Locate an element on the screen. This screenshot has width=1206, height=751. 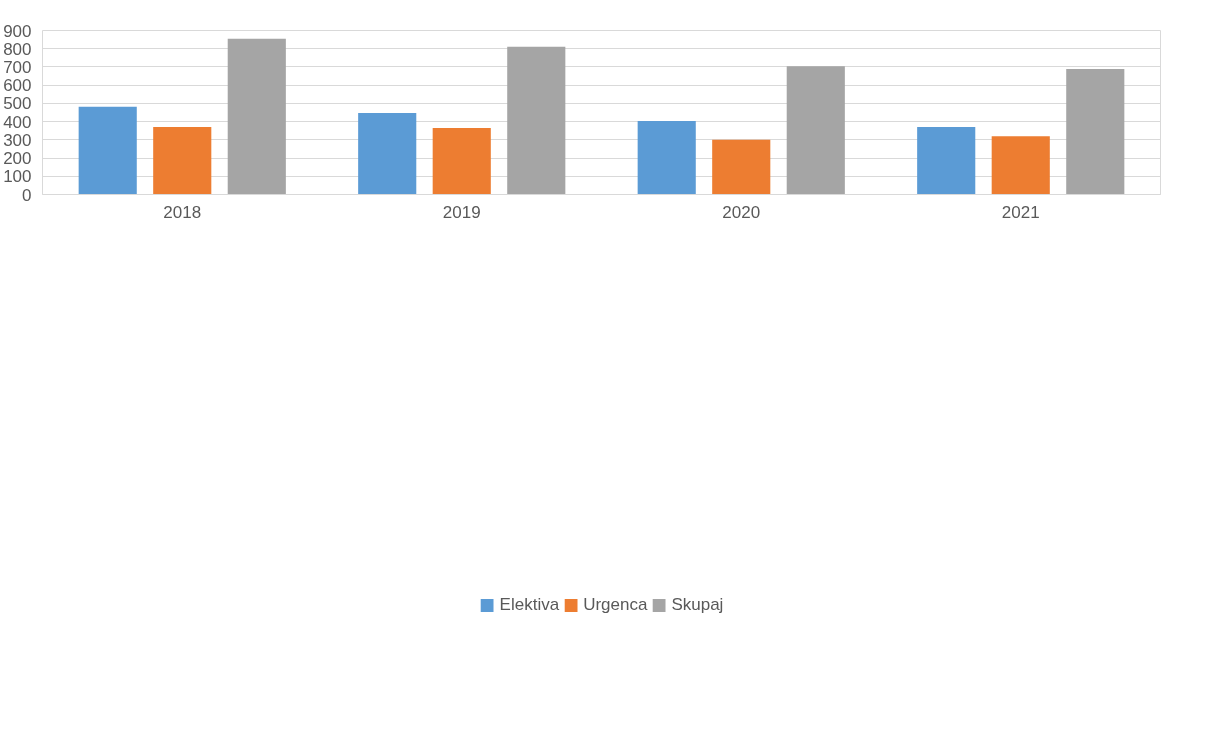
y-tick-label: 500 is located at coordinates (17, 104).